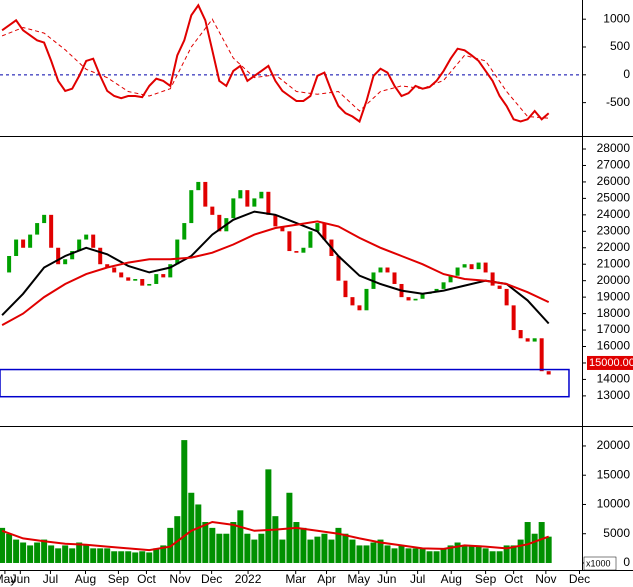 The image size is (633, 587). I want to click on y-tick-label: 10000, so click(614, 504).